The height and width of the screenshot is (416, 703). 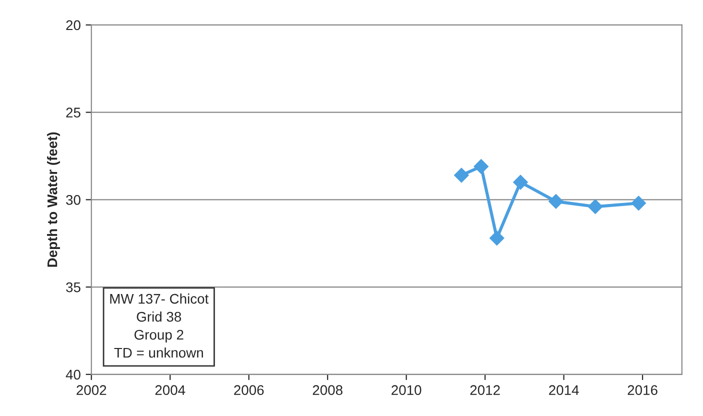 I want to click on y-tick-label: 30, so click(x=73, y=200).